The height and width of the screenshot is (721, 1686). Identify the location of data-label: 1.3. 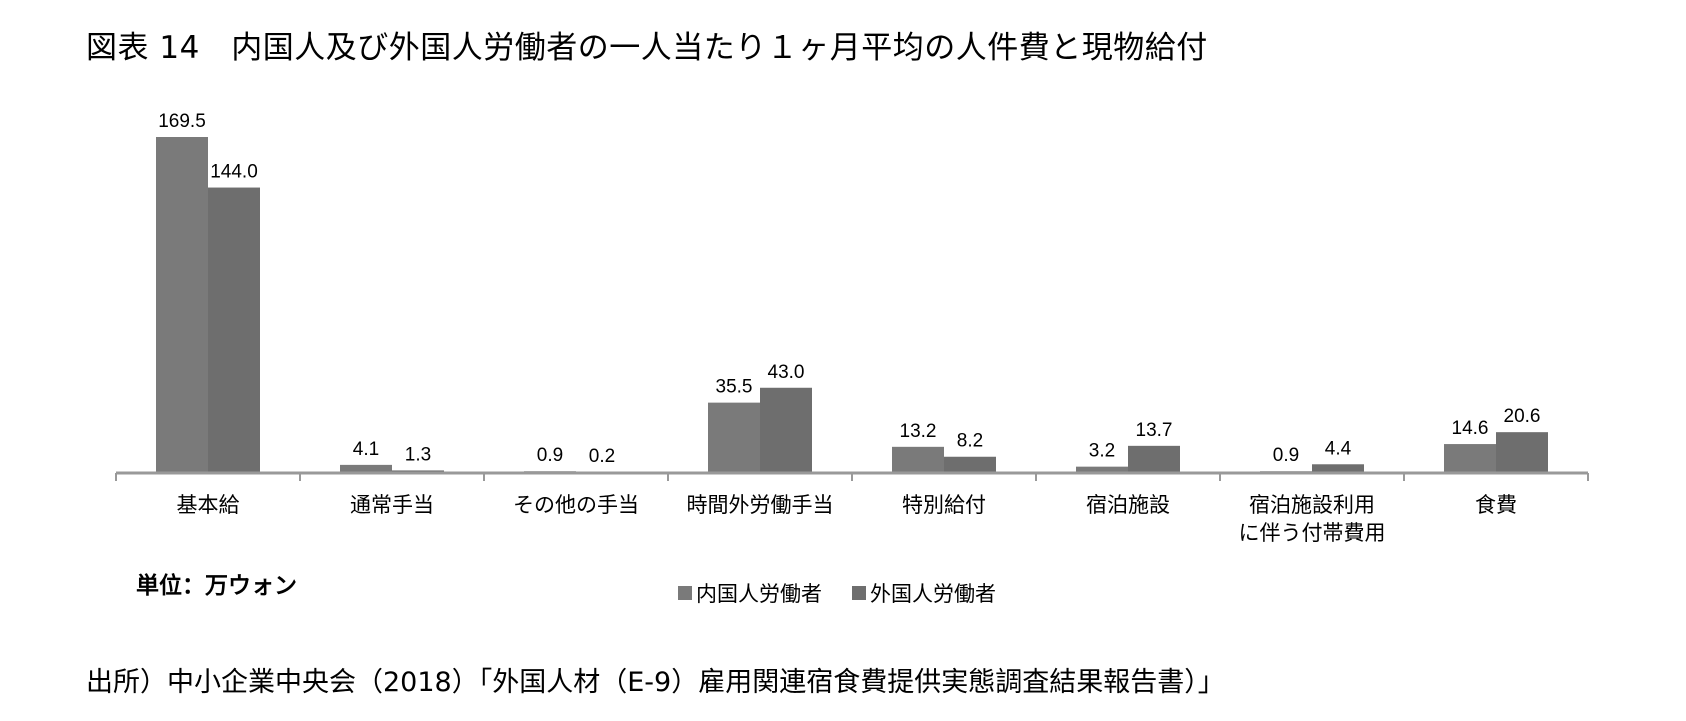
(418, 454).